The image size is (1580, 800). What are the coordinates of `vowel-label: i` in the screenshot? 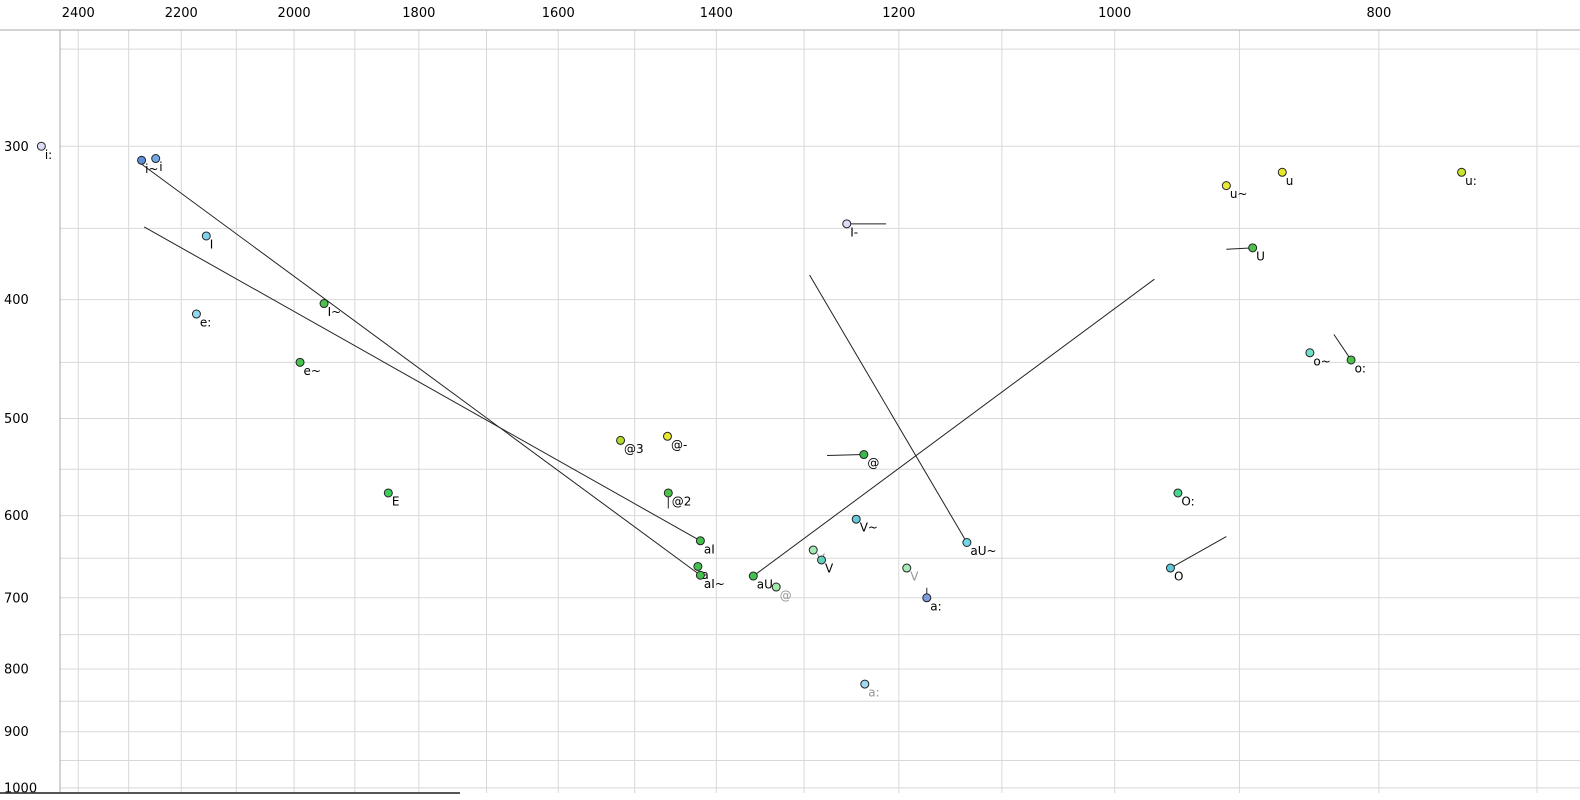 It's located at (160, 167).